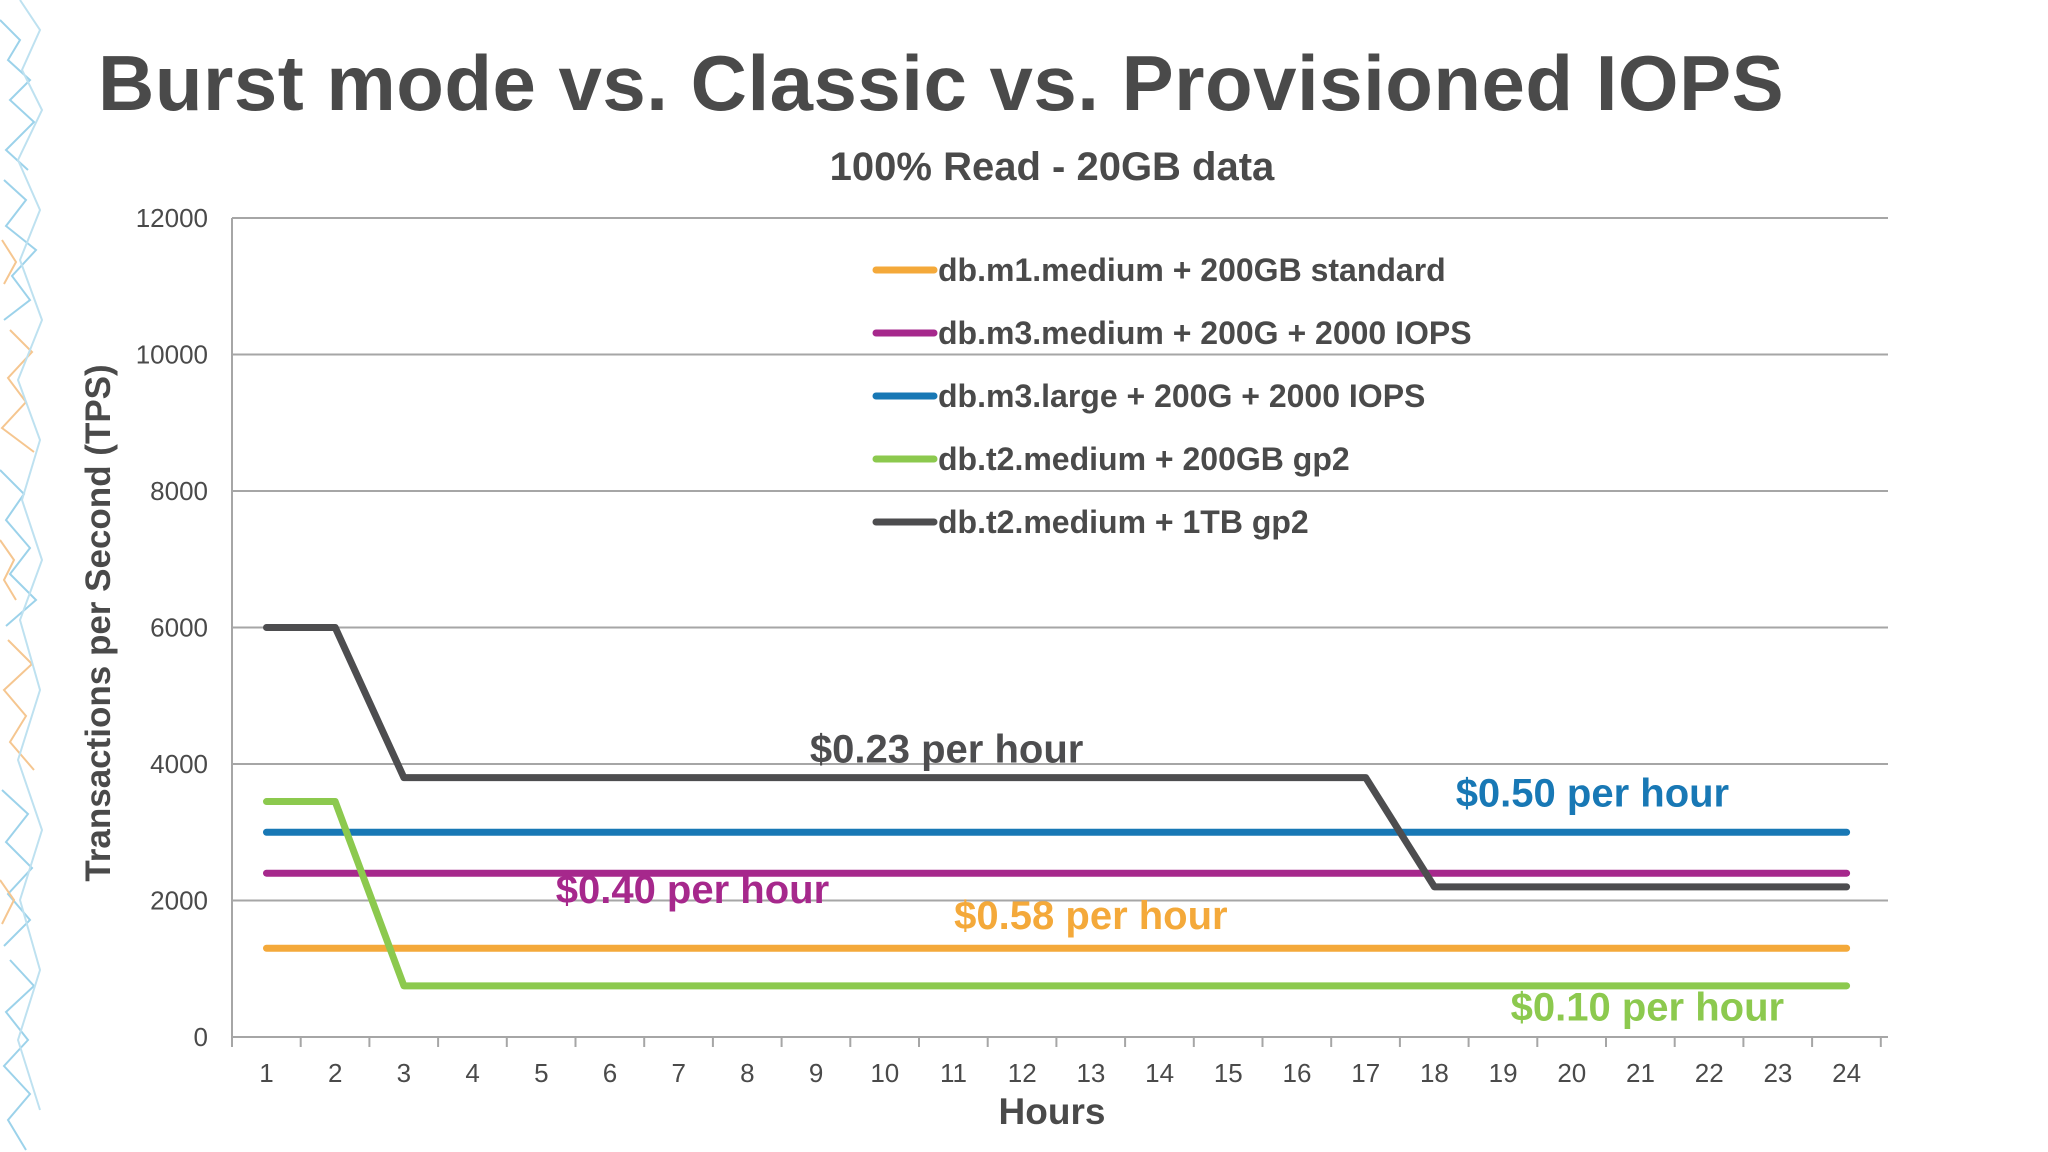  What do you see at coordinates (747, 1073) in the screenshot?
I see `x-tick-label: 8` at bounding box center [747, 1073].